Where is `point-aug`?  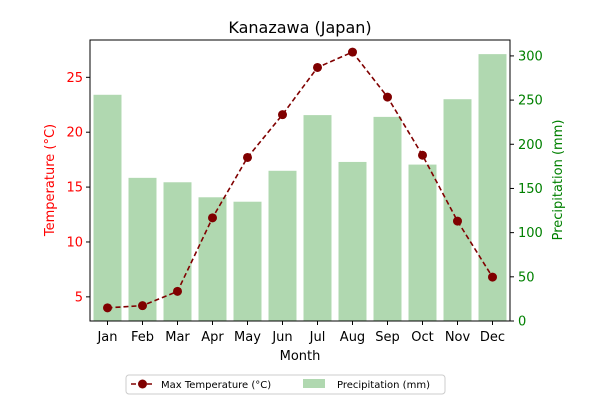
point-aug is located at coordinates (352, 52).